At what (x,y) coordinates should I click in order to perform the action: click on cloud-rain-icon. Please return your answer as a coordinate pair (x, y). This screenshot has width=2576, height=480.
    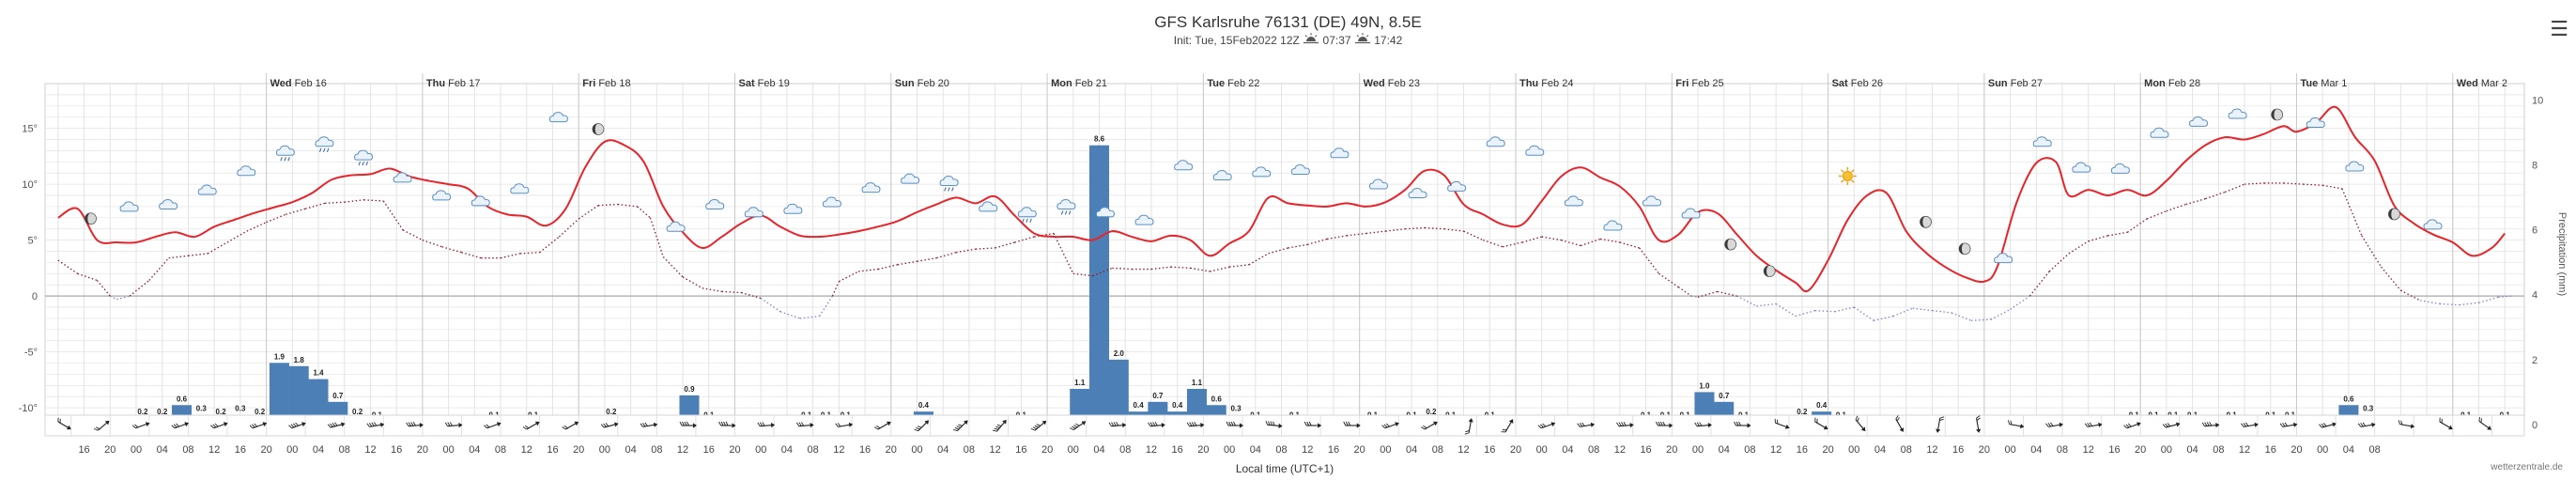
    Looking at the image, I should click on (949, 183).